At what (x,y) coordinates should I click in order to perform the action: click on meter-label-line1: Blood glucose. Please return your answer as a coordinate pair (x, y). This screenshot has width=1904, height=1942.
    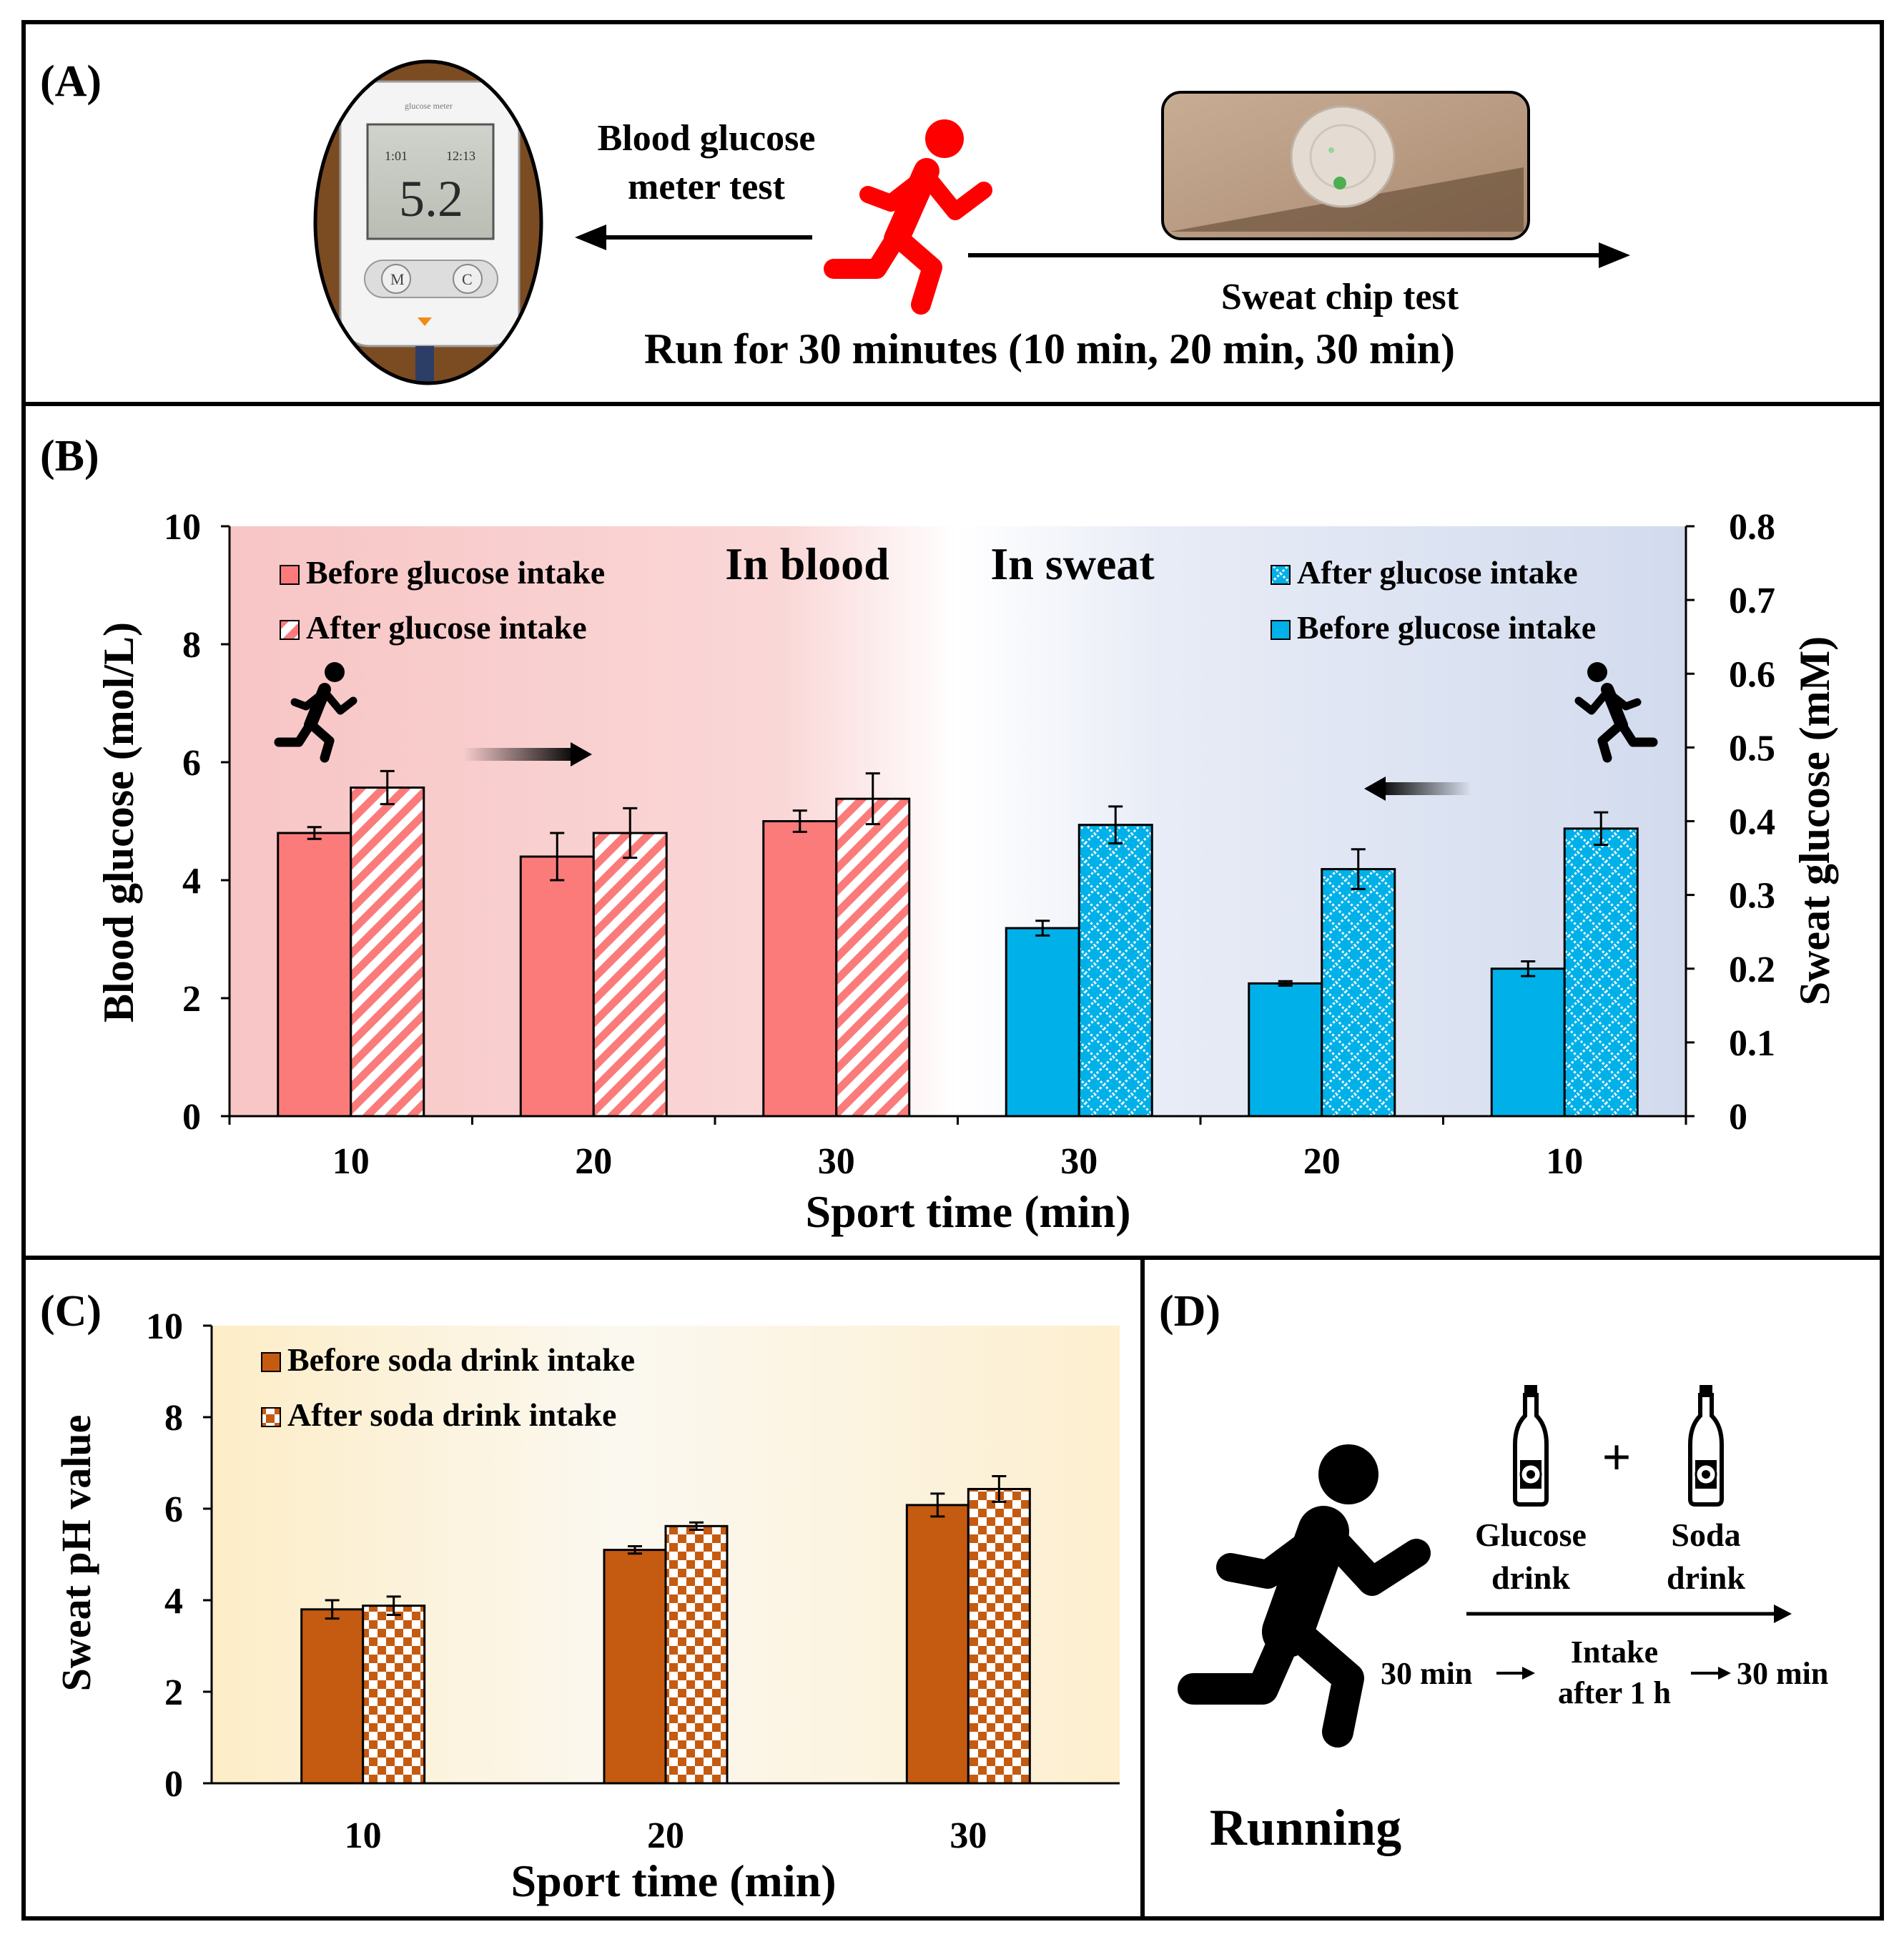
    Looking at the image, I should click on (707, 139).